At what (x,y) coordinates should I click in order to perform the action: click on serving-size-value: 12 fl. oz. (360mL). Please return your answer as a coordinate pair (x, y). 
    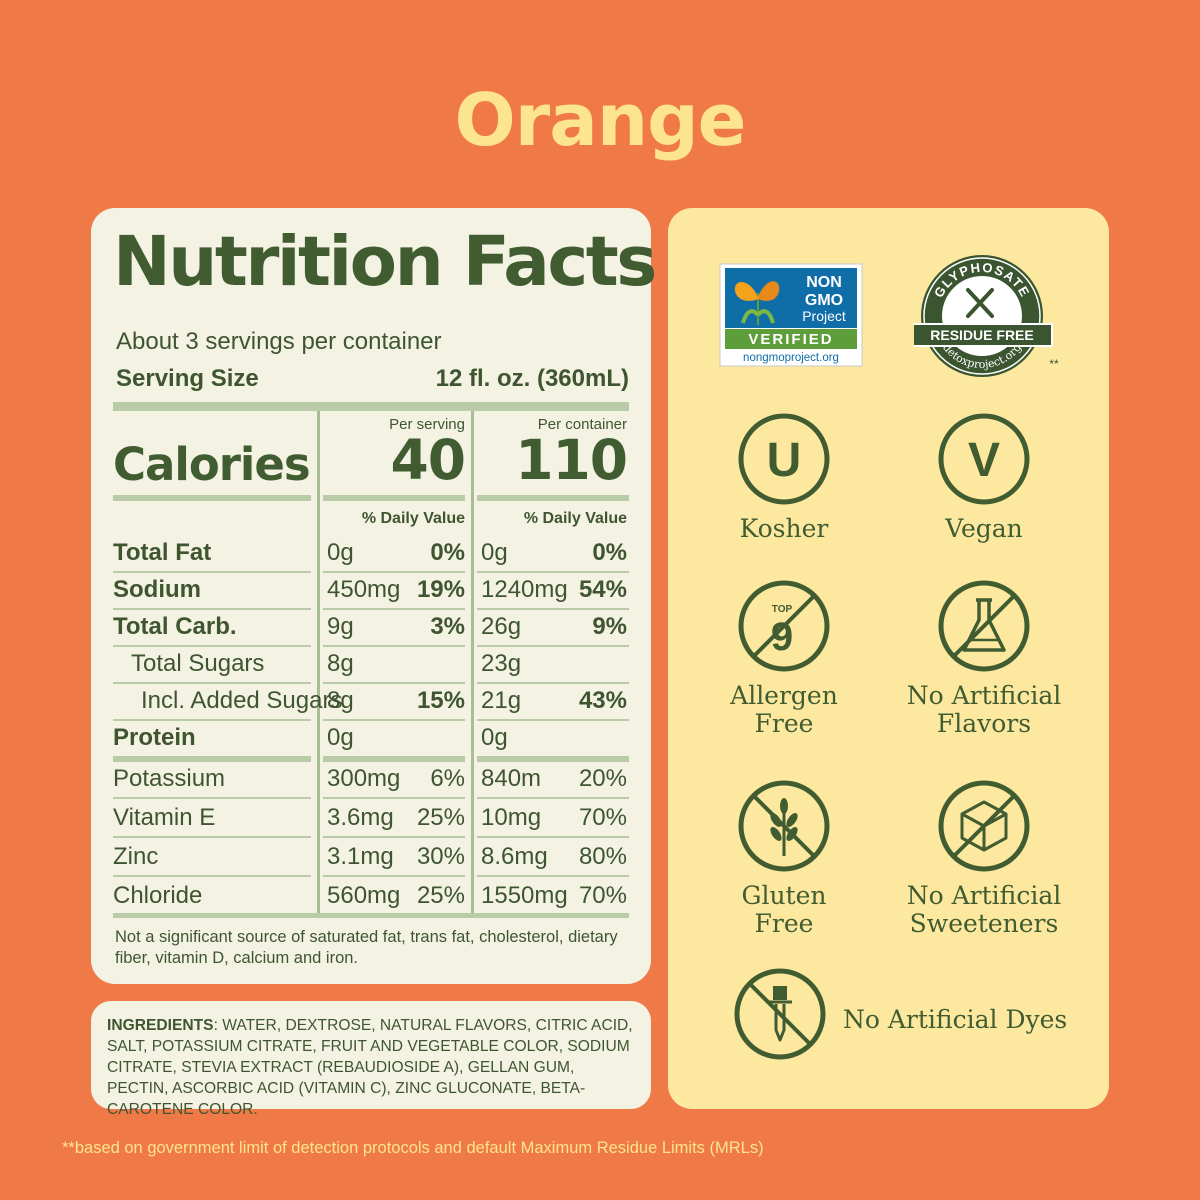
    Looking at the image, I should click on (532, 378).